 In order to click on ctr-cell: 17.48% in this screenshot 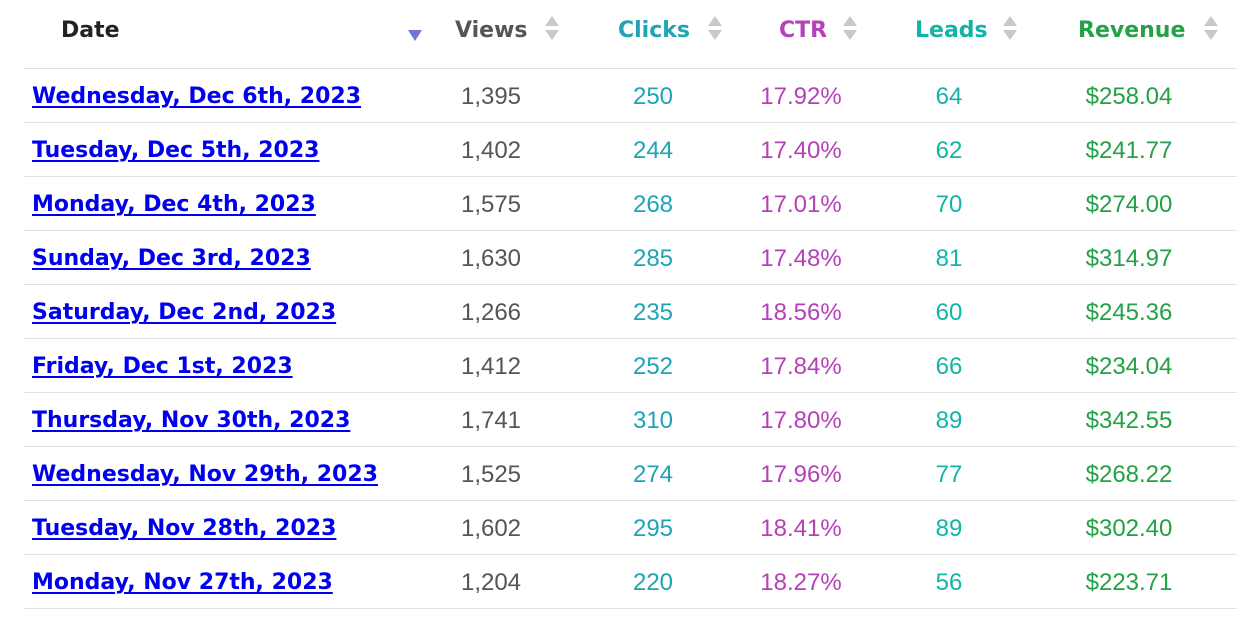, I will do `click(801, 258)`.